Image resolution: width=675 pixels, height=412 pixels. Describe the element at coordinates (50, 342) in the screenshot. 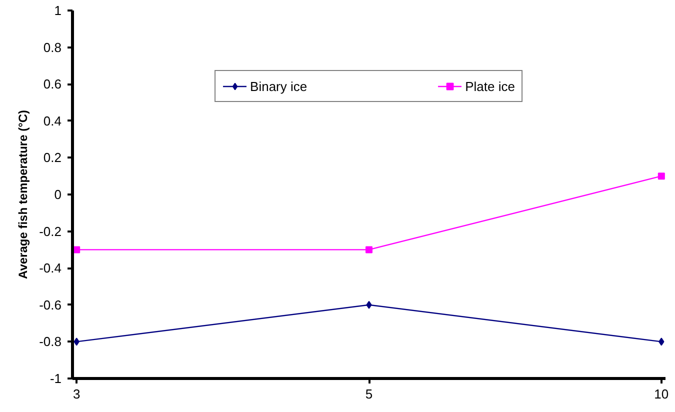

I see `y-tick-label: -0.8` at that location.